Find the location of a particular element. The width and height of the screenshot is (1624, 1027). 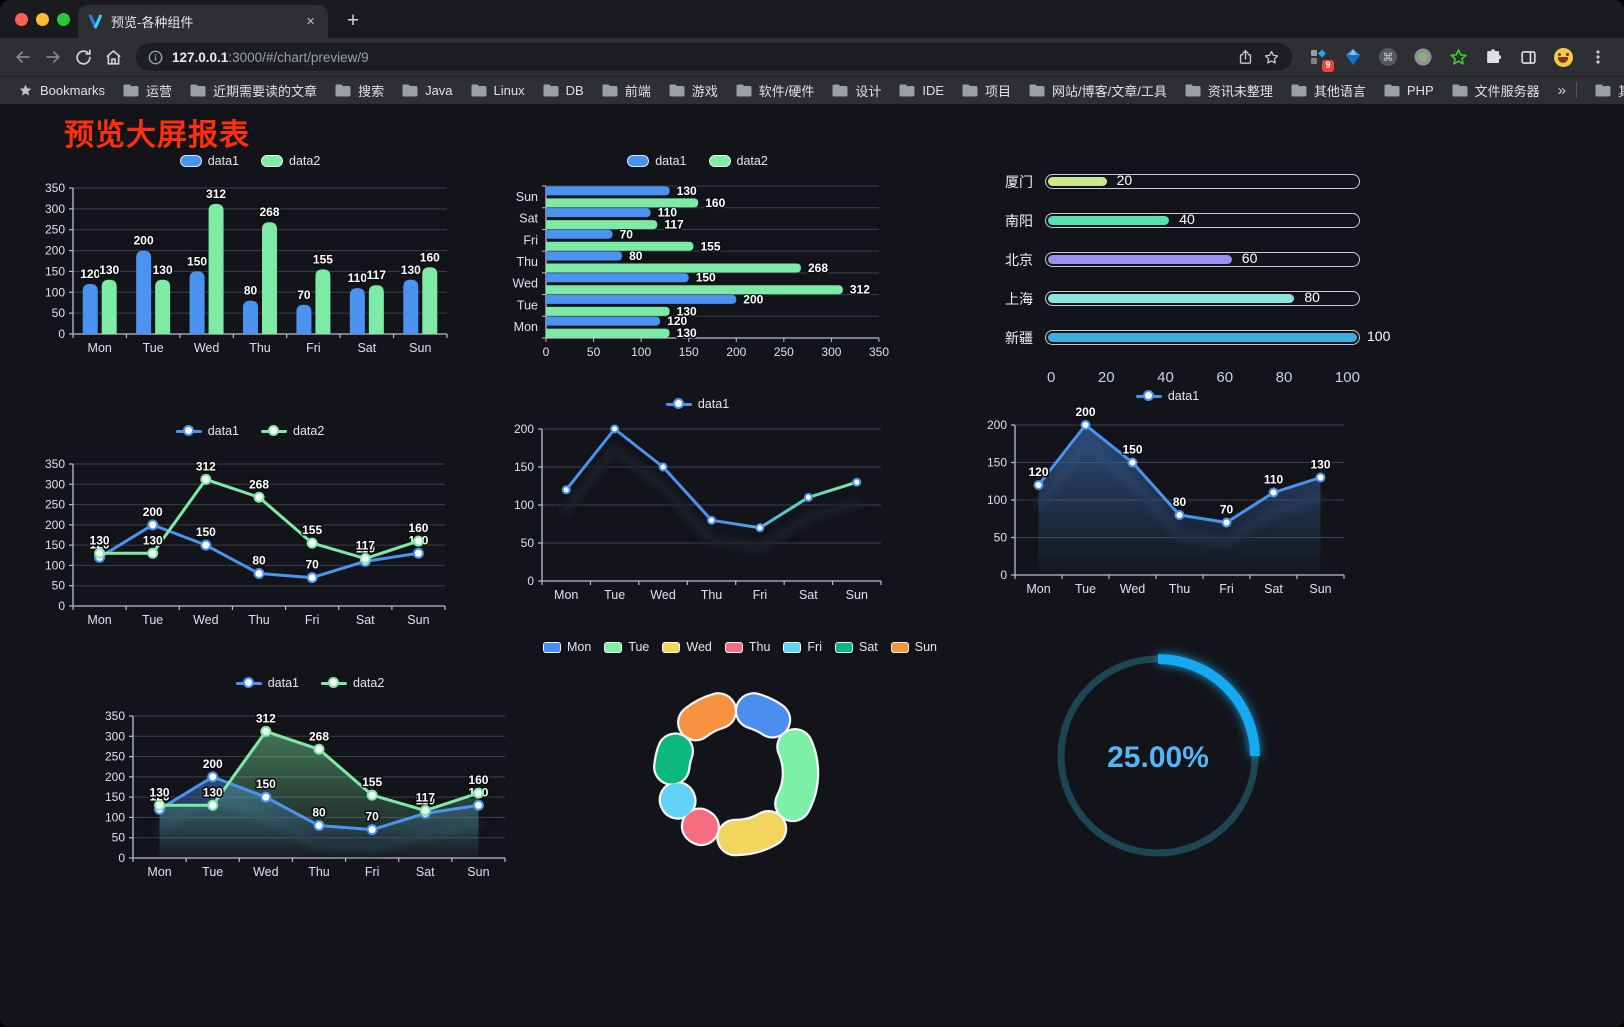

gradient-line-chart: data1 0 50 100 150 200 Mon Tue Wed Thu Fri Sat Sun is located at coordinates (697, 502).